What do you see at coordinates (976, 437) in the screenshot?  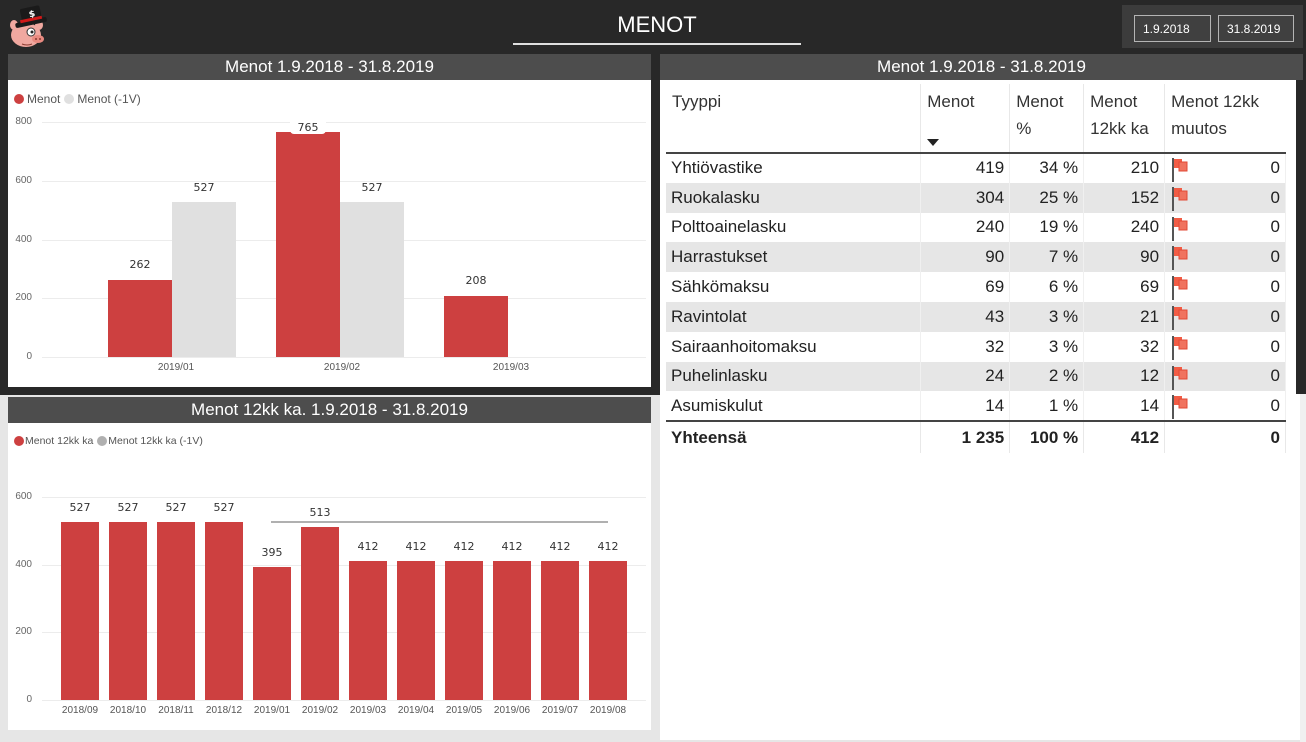 I see `table-total-row: Yhteensä 1 235 100 % 412 0` at bounding box center [976, 437].